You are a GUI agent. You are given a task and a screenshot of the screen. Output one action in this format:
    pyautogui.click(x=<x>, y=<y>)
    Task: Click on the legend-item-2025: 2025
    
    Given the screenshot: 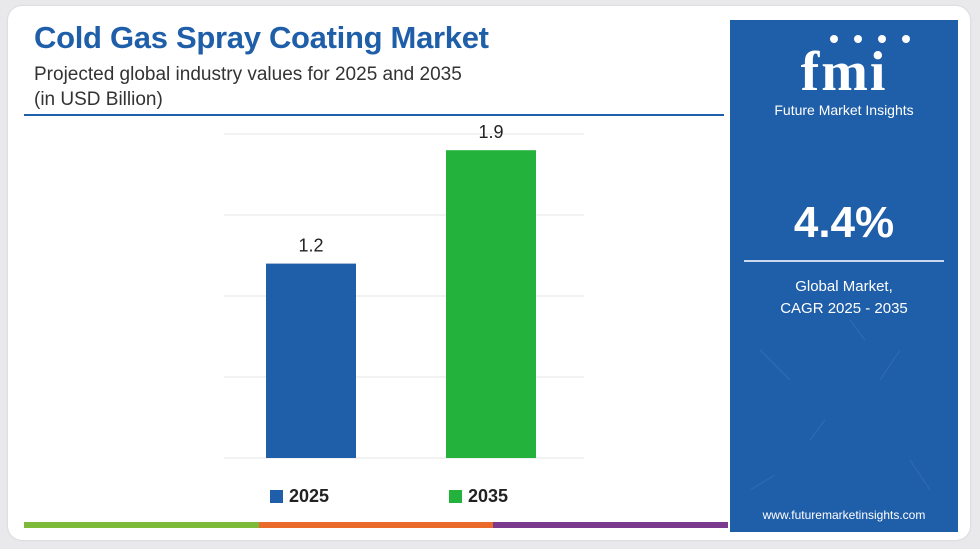 What is the action you would take?
    pyautogui.click(x=299, y=496)
    